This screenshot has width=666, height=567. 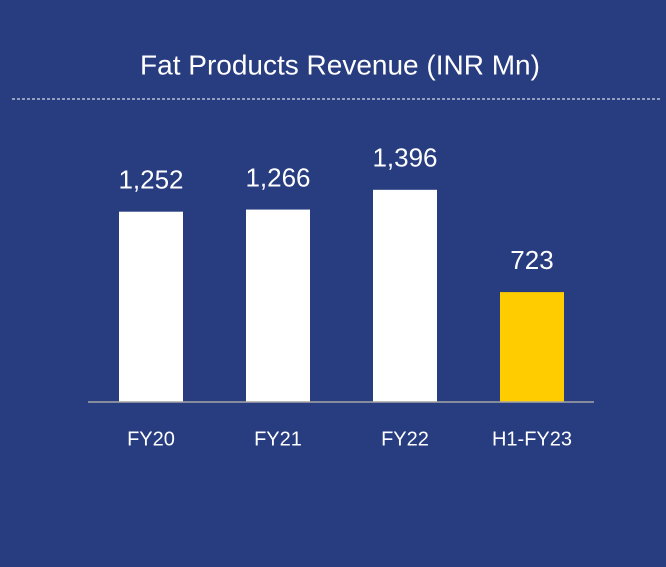 I want to click on x-tick-label: FY20, so click(x=151, y=439).